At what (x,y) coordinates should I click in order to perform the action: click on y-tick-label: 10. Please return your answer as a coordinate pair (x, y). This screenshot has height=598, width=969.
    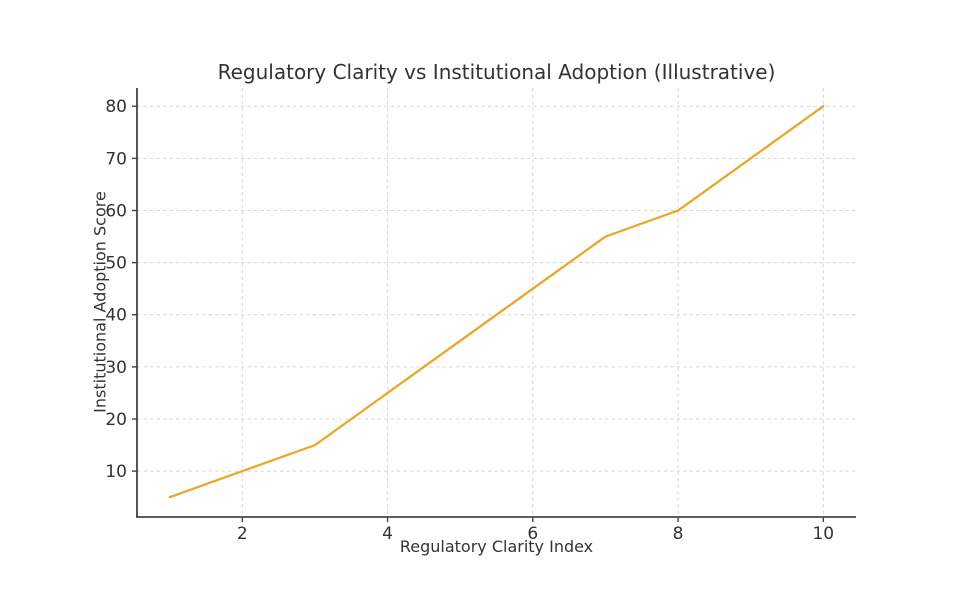
    Looking at the image, I should click on (116, 472).